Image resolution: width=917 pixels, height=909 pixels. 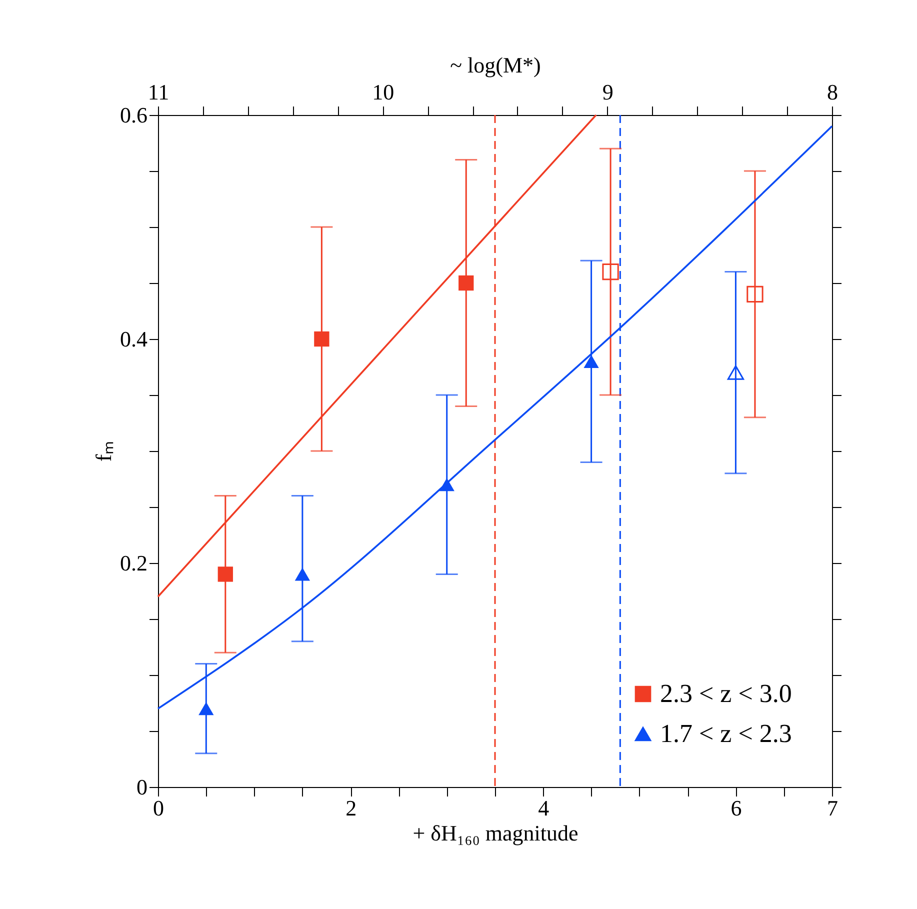 I want to click on x2-tick-label: 8, so click(x=832, y=92).